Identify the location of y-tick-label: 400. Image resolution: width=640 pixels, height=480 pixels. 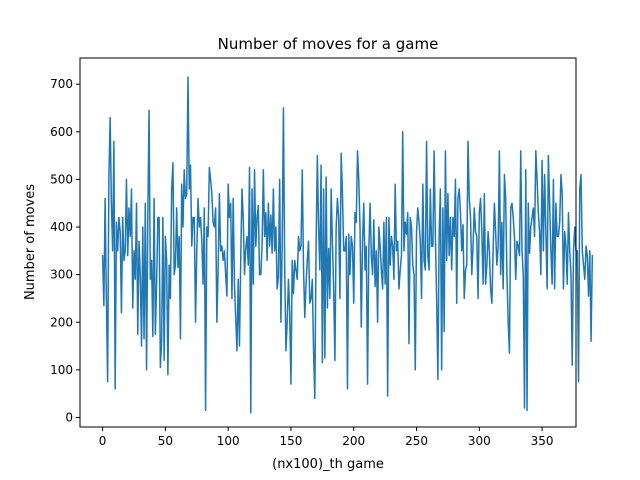
(61, 227).